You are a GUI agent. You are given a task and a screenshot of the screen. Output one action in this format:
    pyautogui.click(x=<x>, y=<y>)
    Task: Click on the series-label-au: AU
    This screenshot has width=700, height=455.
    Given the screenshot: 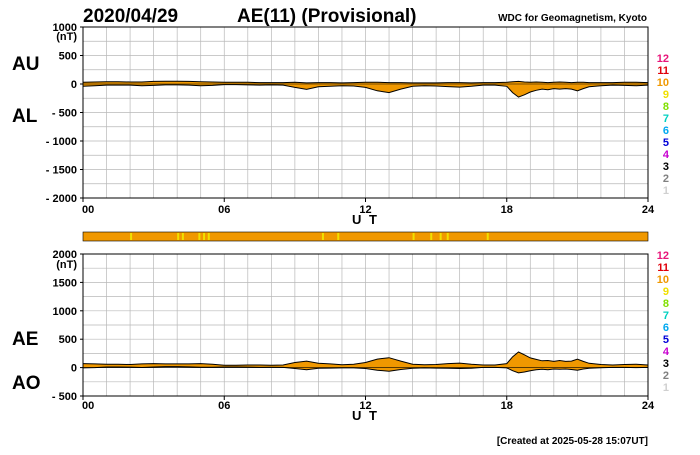 What is the action you would take?
    pyautogui.click(x=25, y=64)
    